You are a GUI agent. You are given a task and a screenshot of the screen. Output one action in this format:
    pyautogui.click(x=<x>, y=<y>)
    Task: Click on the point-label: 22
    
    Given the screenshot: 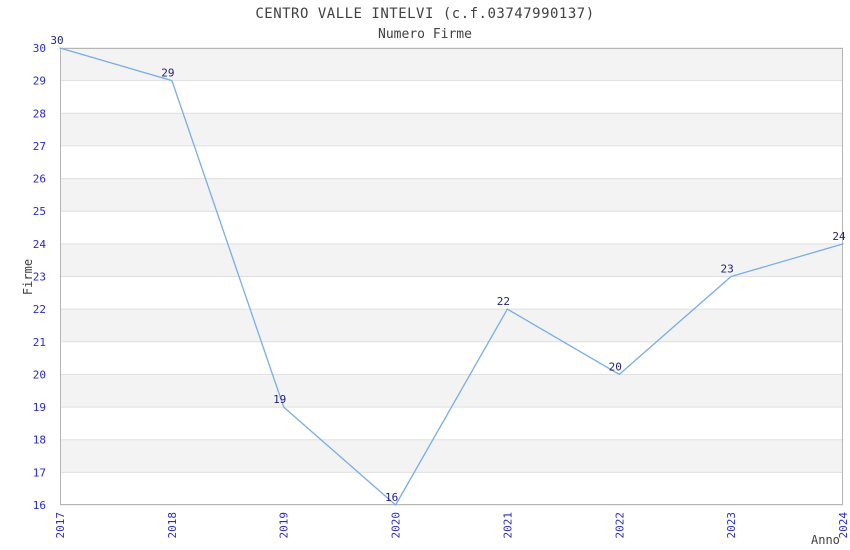 What is the action you would take?
    pyautogui.click(x=503, y=301)
    